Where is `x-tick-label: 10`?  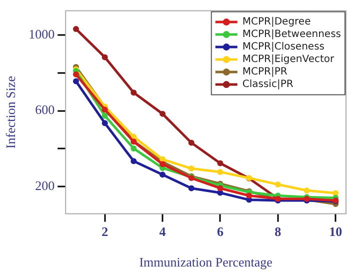 x-tick-label: 10 is located at coordinates (335, 231).